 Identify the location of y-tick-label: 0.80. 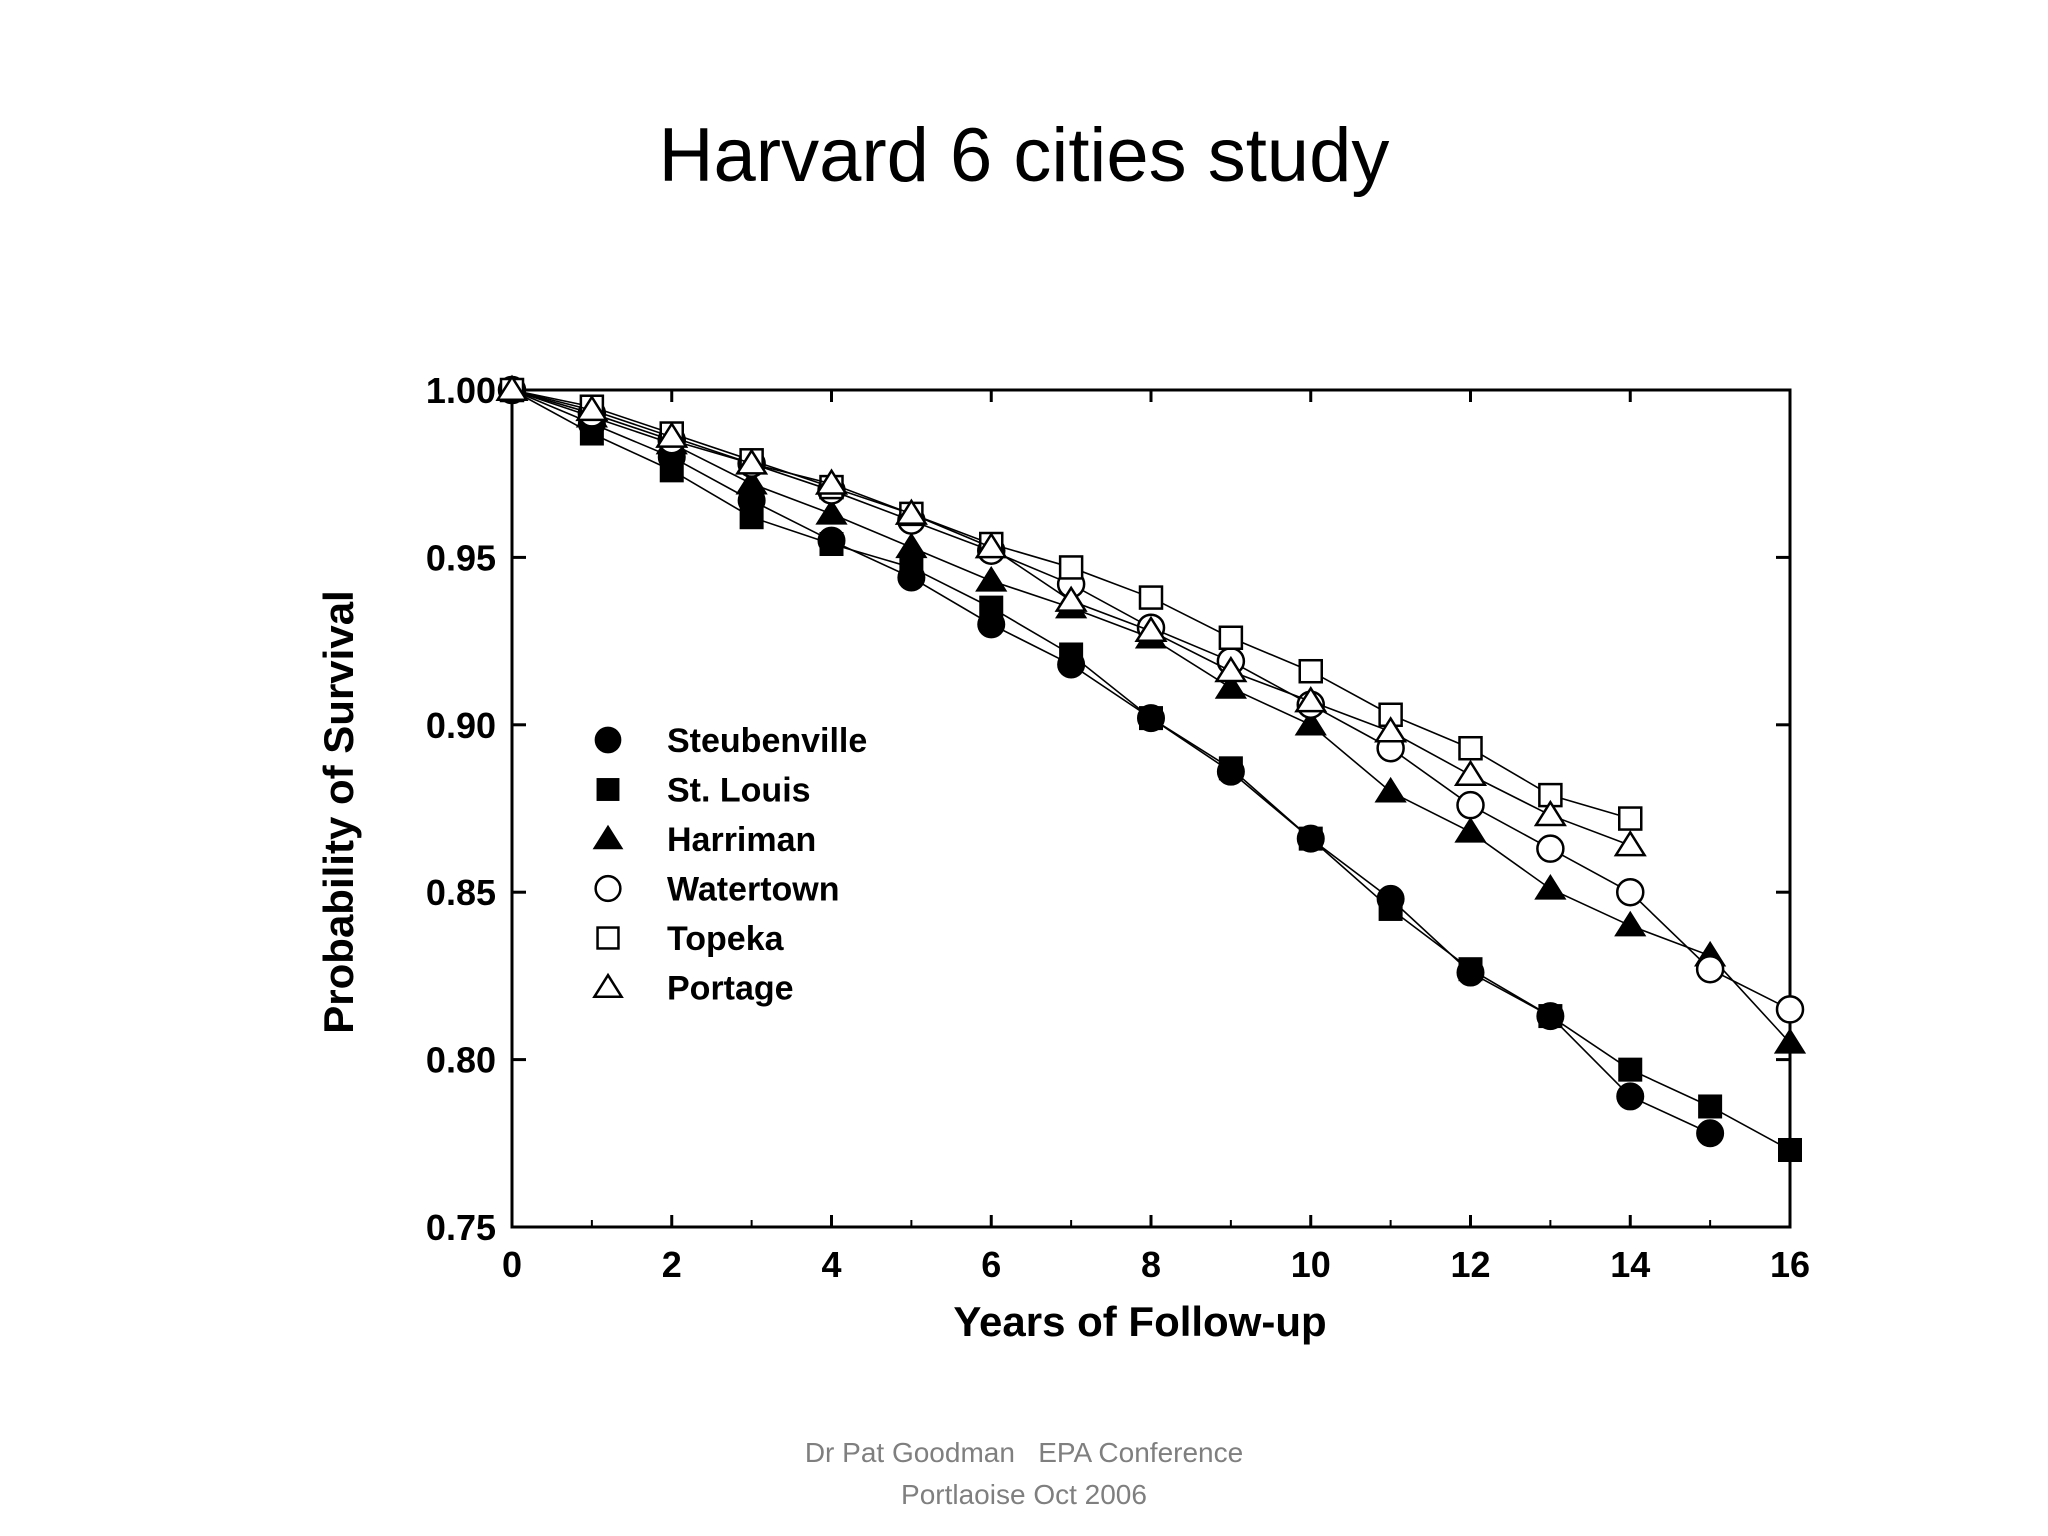
(461, 1060).